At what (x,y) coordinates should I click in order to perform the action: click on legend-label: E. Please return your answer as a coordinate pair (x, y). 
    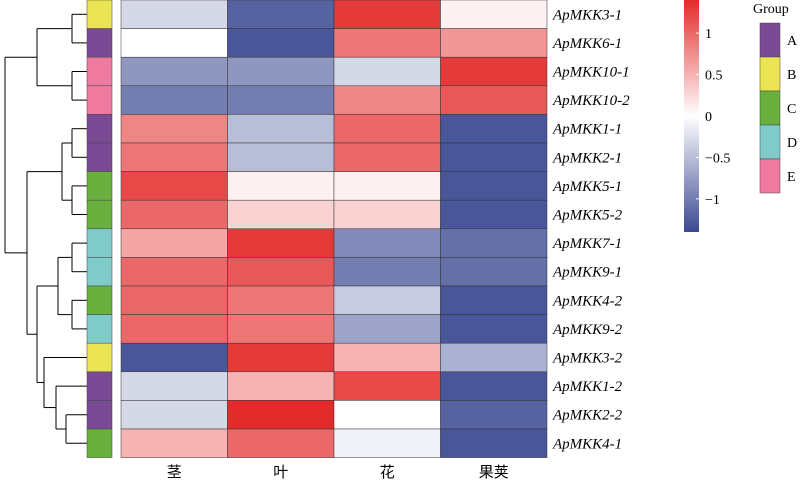
    Looking at the image, I should click on (791, 177).